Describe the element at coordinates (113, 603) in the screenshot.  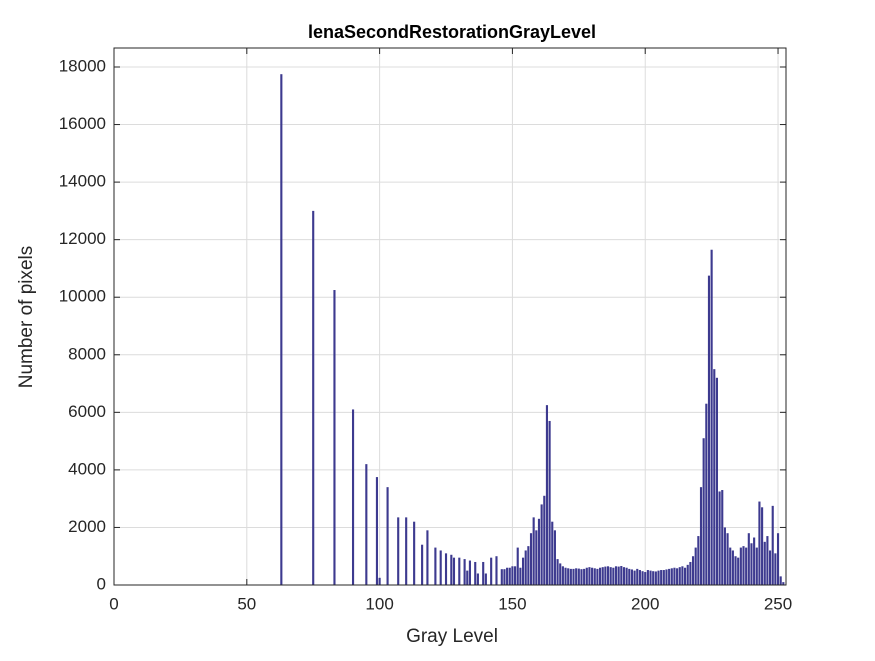
I see `x-tick-label: 0` at that location.